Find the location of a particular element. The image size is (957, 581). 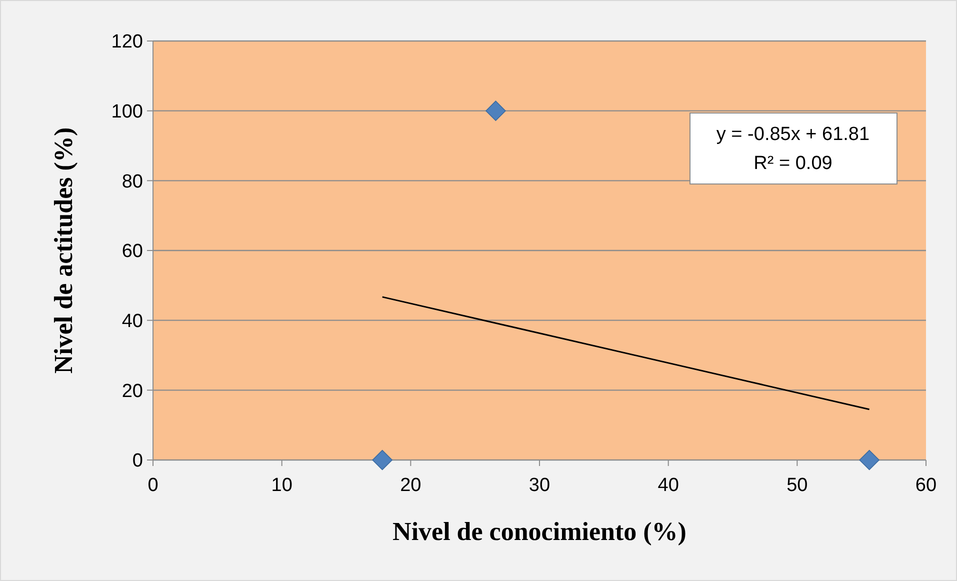

x-axis-title: Nivel de conocimiento (%) is located at coordinates (539, 531).